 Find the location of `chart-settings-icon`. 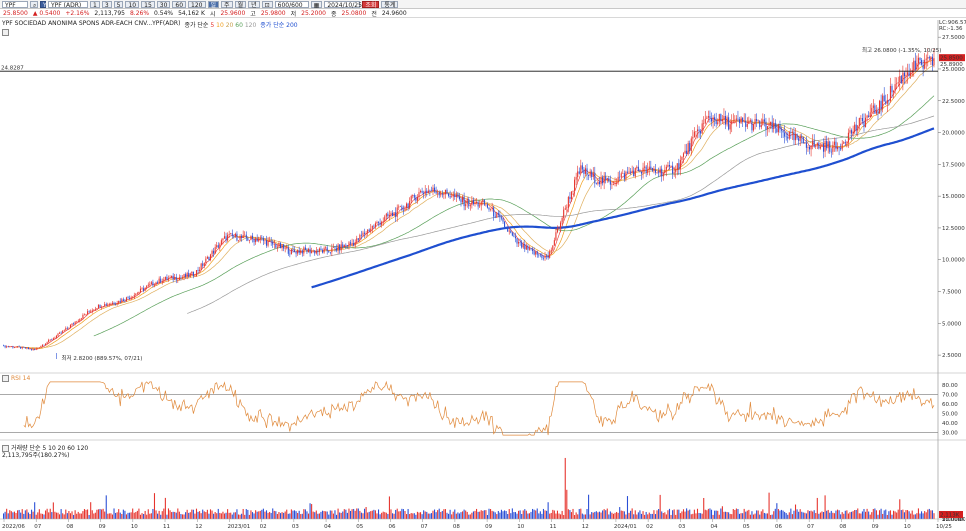

chart-settings-icon is located at coordinates (6, 33).